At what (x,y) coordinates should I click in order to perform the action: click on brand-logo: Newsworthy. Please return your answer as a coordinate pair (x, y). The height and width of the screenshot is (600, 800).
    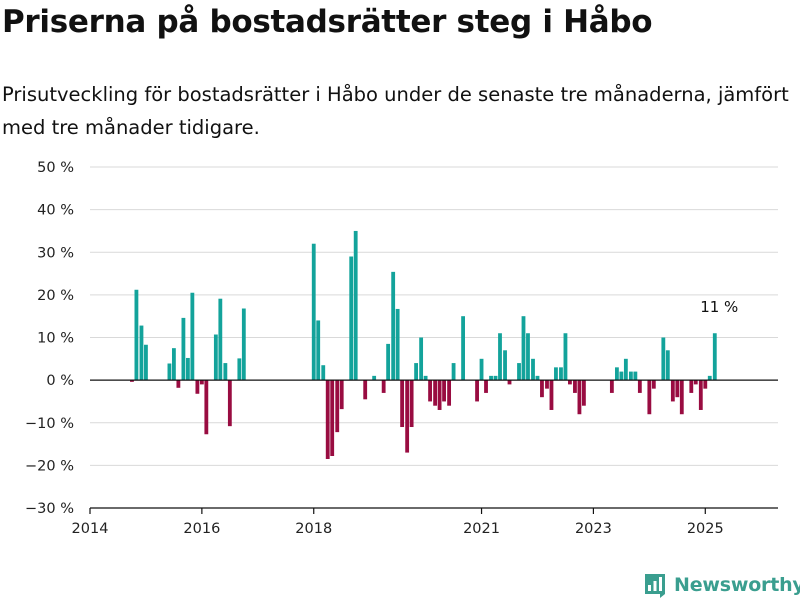
    Looking at the image, I should click on (721, 585).